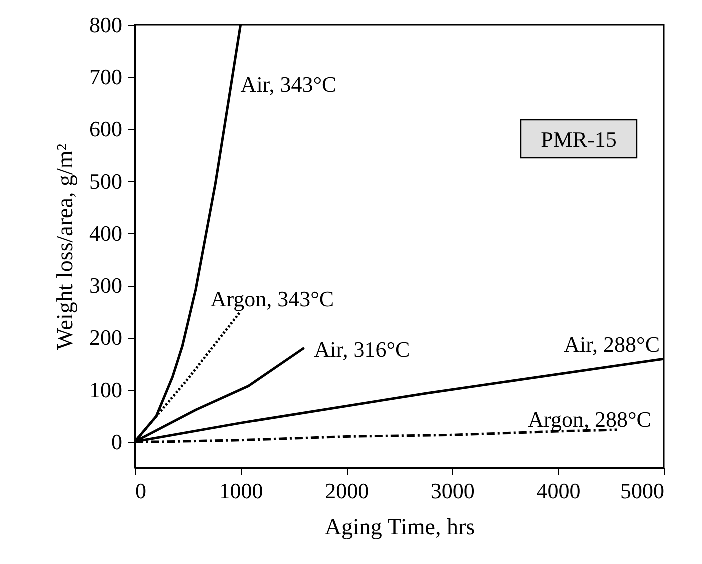  I want to click on x-tick-label: 1000, so click(241, 491).